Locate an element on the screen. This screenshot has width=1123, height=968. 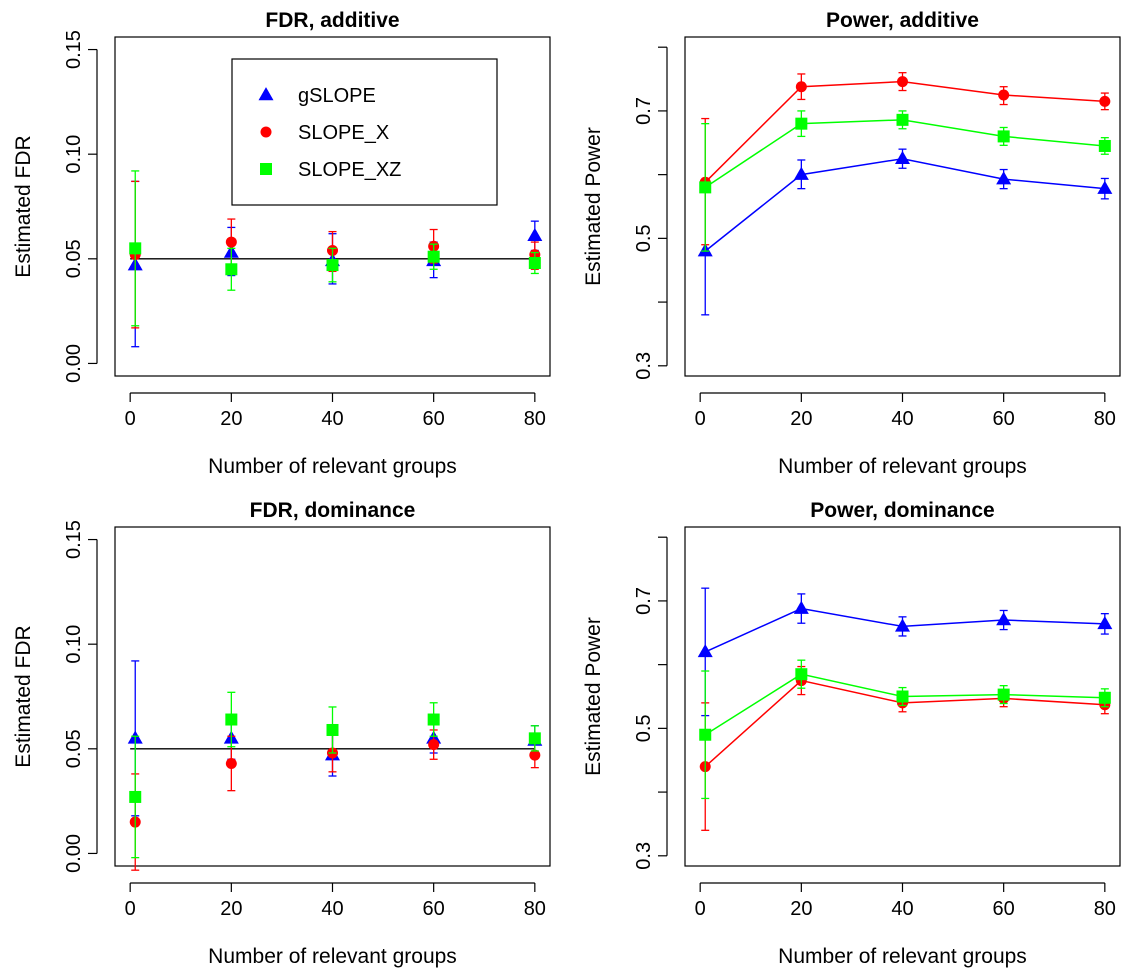
chart-title: FDR, dominance is located at coordinates (333, 510).